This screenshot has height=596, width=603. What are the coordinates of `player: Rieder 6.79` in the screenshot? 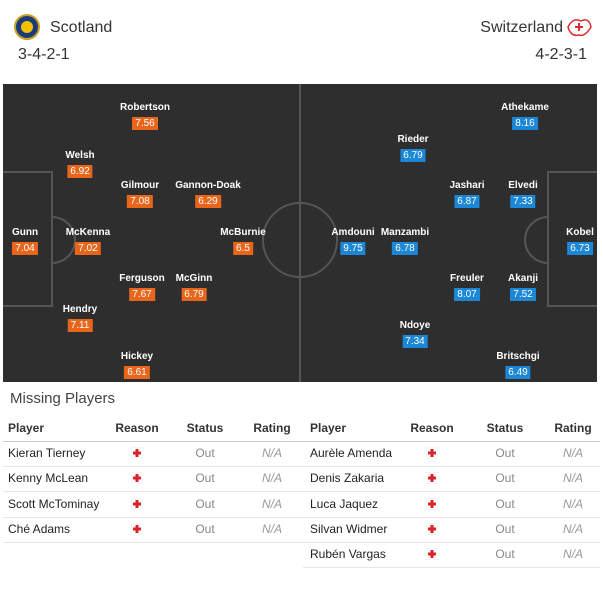 It's located at (413, 148).